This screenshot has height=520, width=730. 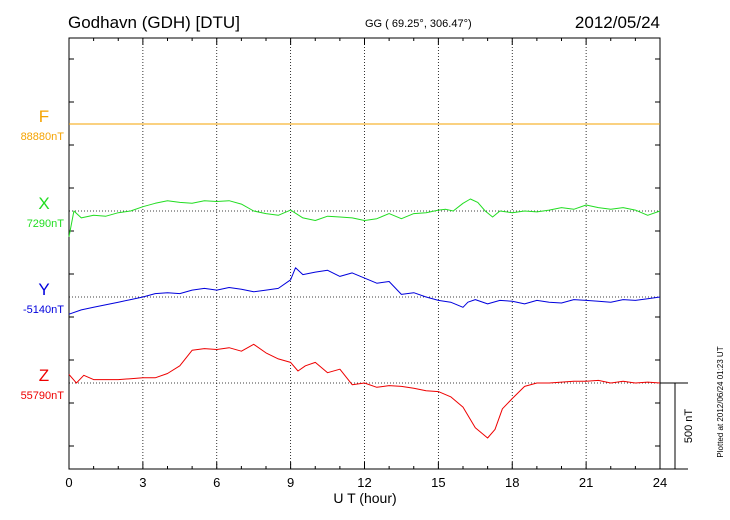 What do you see at coordinates (617, 22) in the screenshot?
I see `date-label: 2012/05/24` at bounding box center [617, 22].